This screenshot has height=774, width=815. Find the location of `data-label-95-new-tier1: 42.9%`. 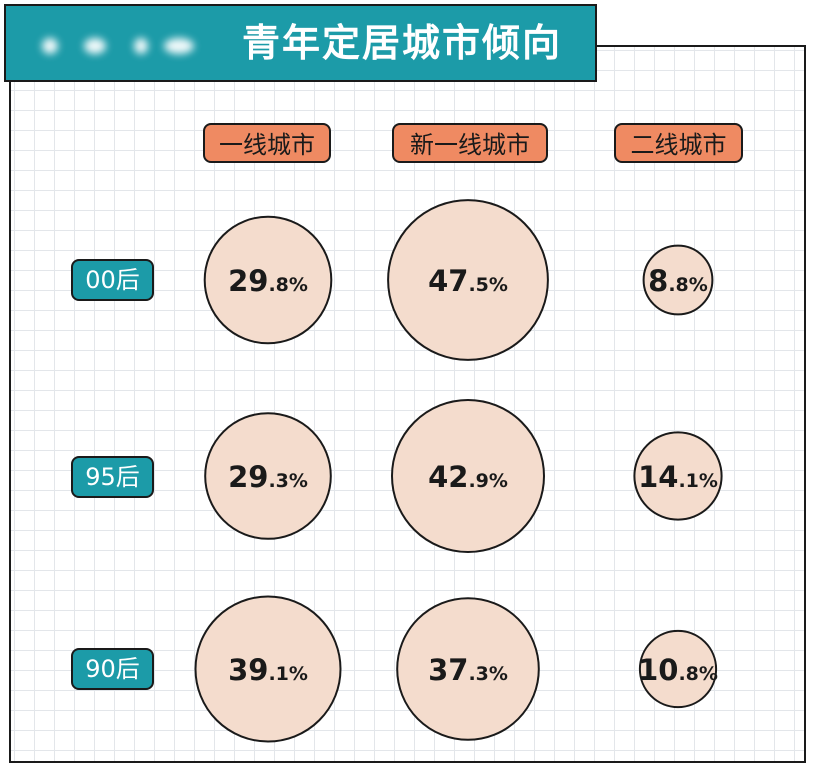

data-label-95-new-tier1: 42.9% is located at coordinates (468, 477).